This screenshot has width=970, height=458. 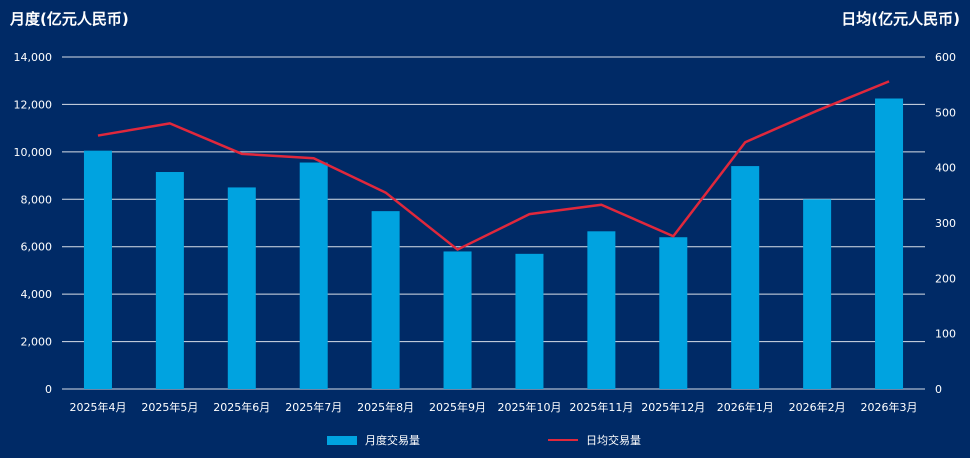 I want to click on legend-item-daily: 日均交易量, so click(x=594, y=440).